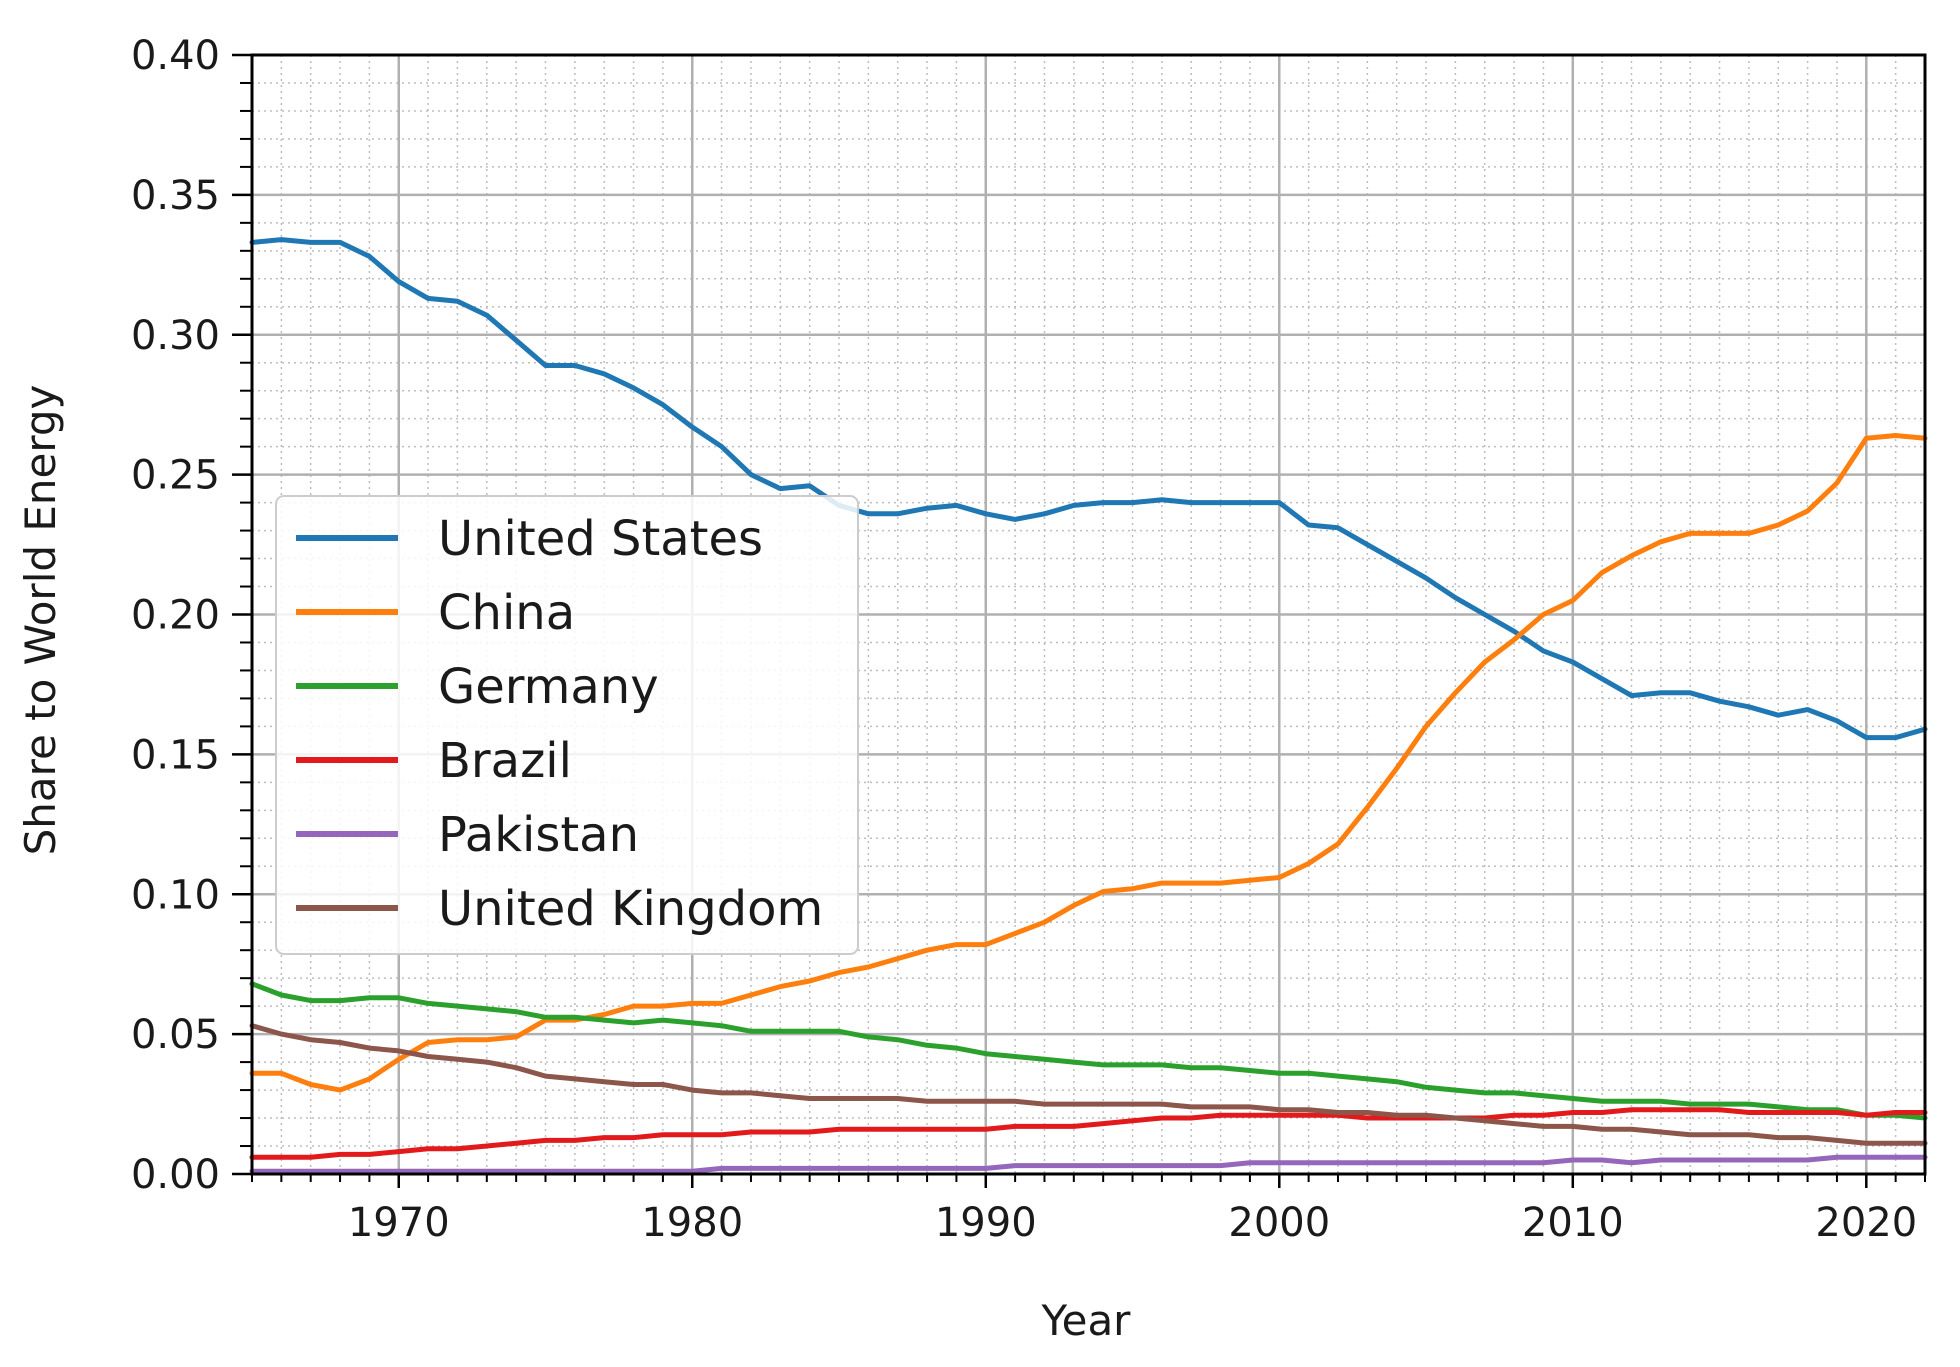 This screenshot has height=1367, width=1960. What do you see at coordinates (505, 761) in the screenshot?
I see `legend-label-brazil: Brazil` at bounding box center [505, 761].